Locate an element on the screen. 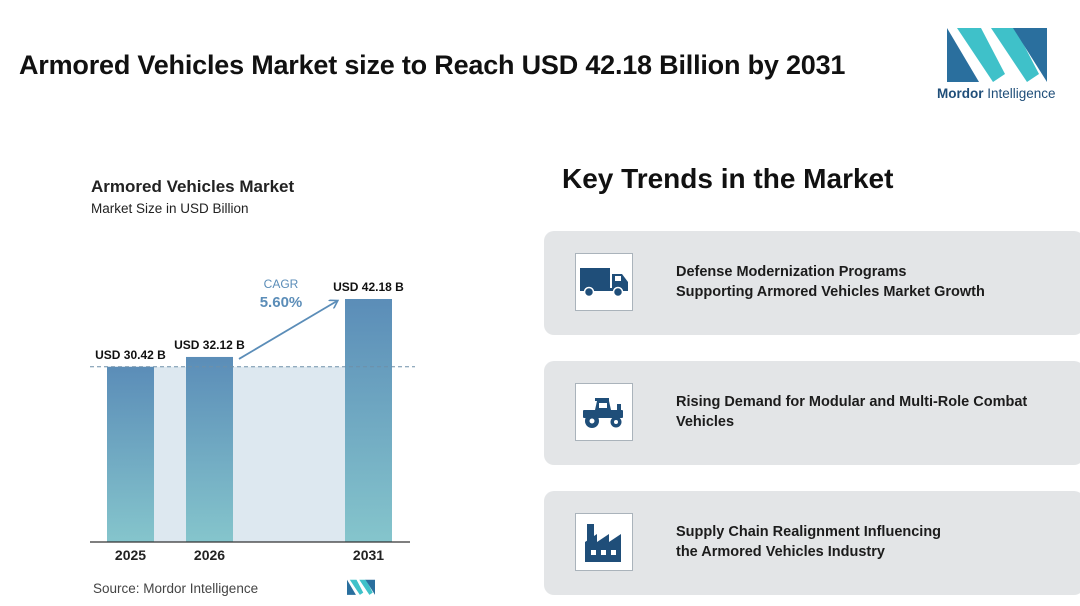  x-tick-2026: 2026 is located at coordinates (209, 555).